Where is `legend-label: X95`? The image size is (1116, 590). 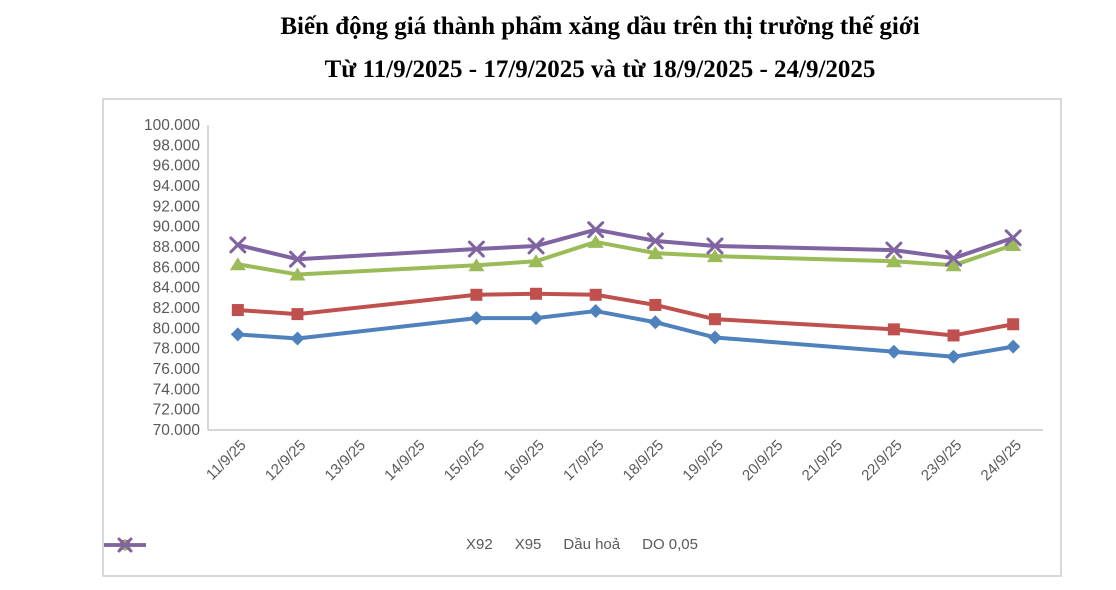 legend-label: X95 is located at coordinates (528, 544).